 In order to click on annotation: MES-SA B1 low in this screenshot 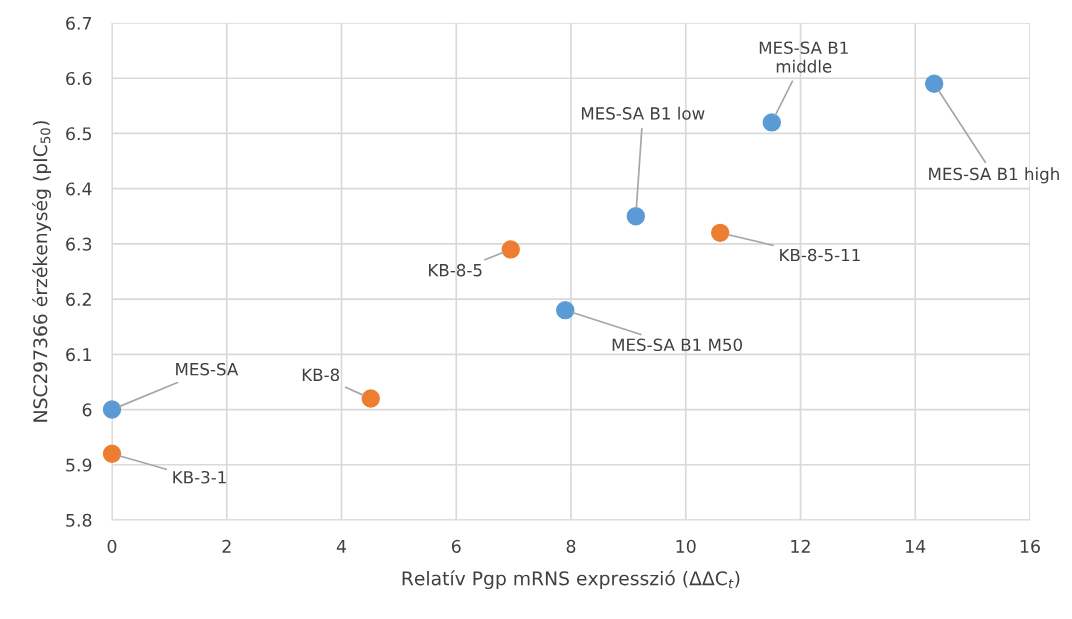, I will do `click(643, 113)`.